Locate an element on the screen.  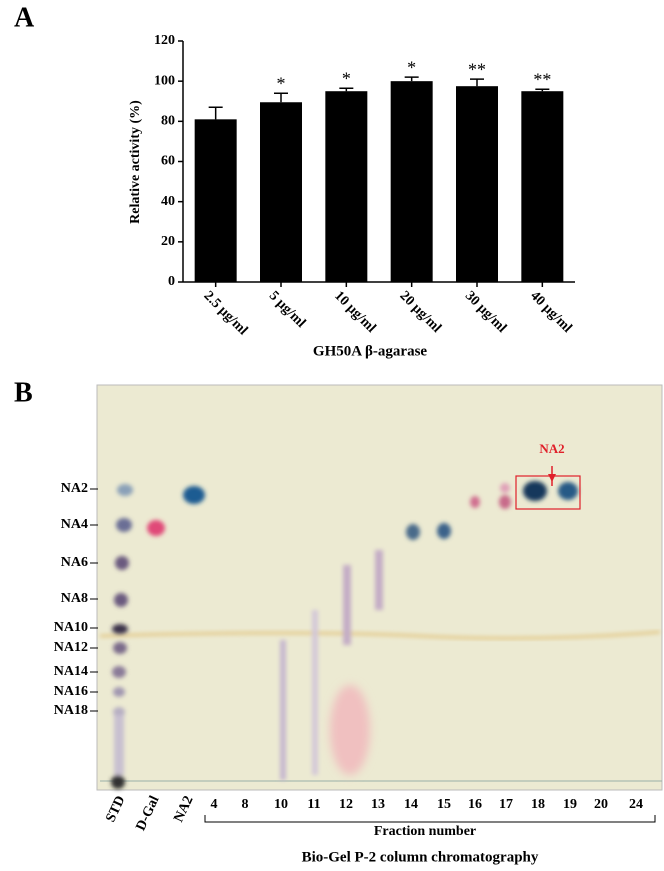
box-label: NA2 is located at coordinates (551, 448).